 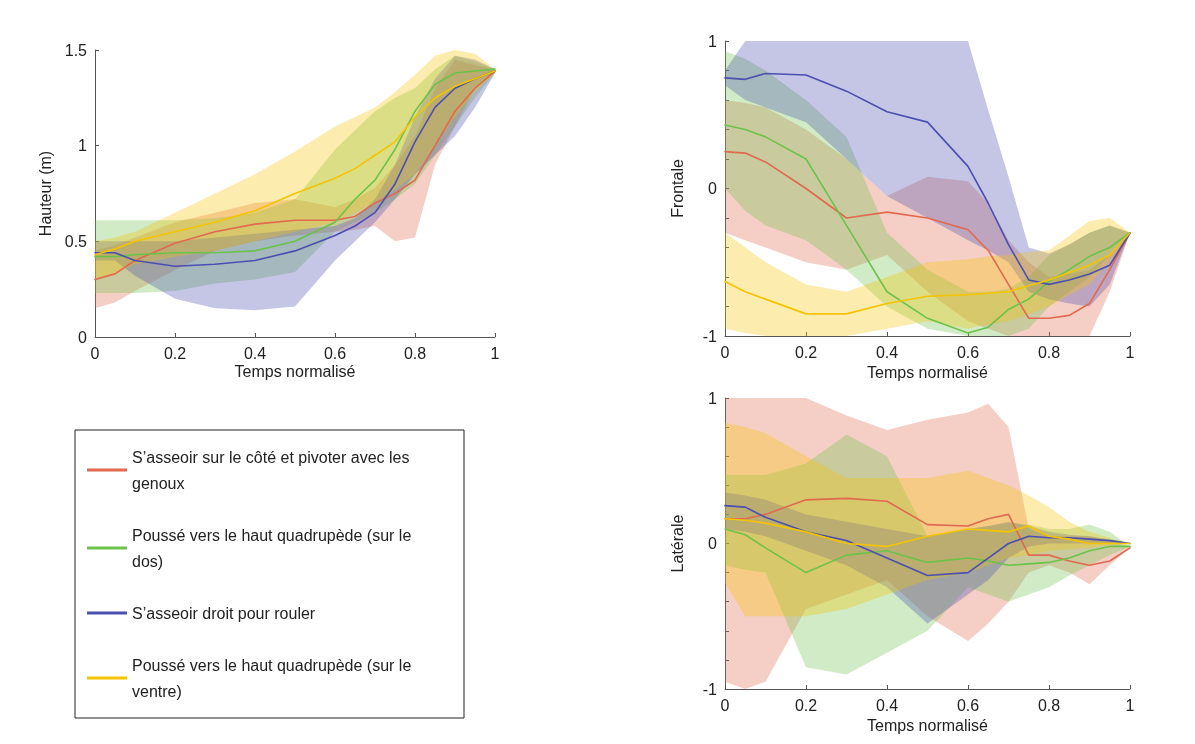 I want to click on legend-label: S’asseoir sur le côté et pivoter avec les genoux, so click(x=273, y=470).